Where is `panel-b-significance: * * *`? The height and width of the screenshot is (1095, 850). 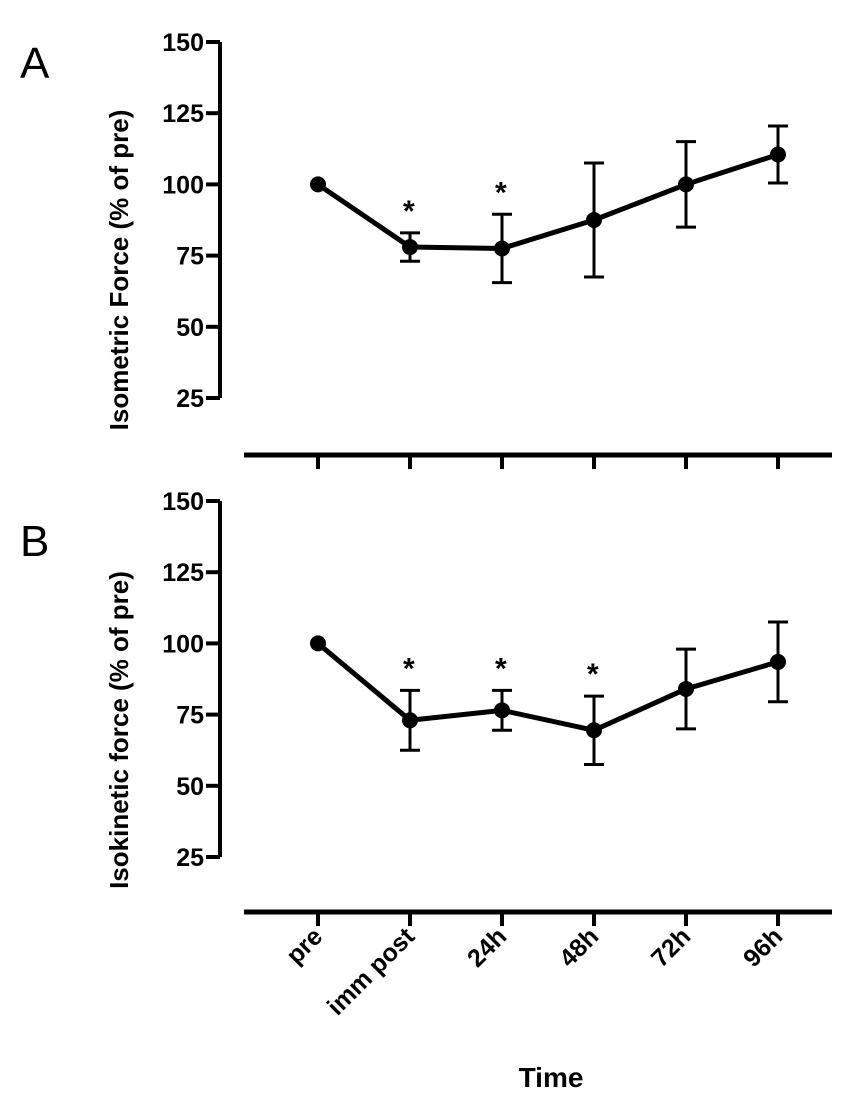
panel-b-significance: * * * is located at coordinates (501, 671).